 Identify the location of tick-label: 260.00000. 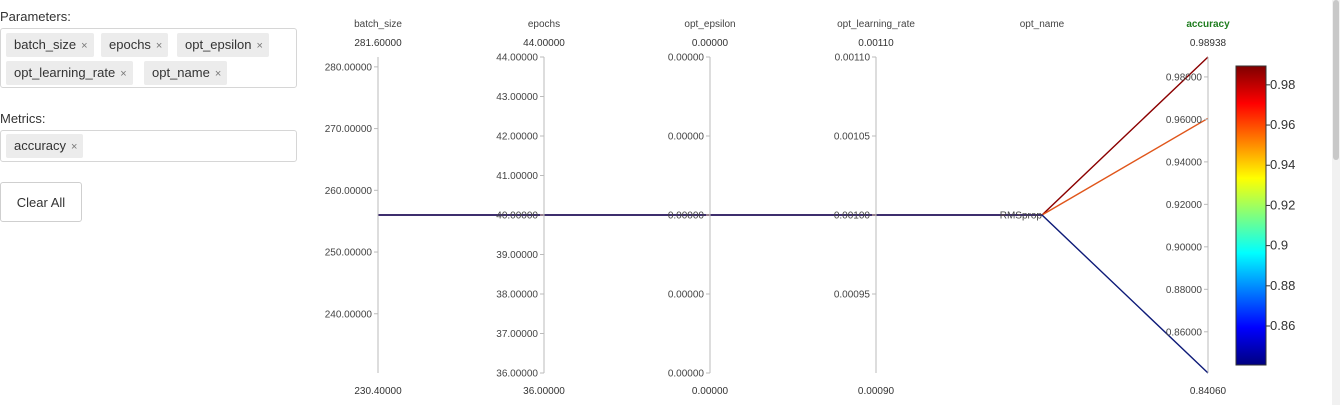
(349, 191).